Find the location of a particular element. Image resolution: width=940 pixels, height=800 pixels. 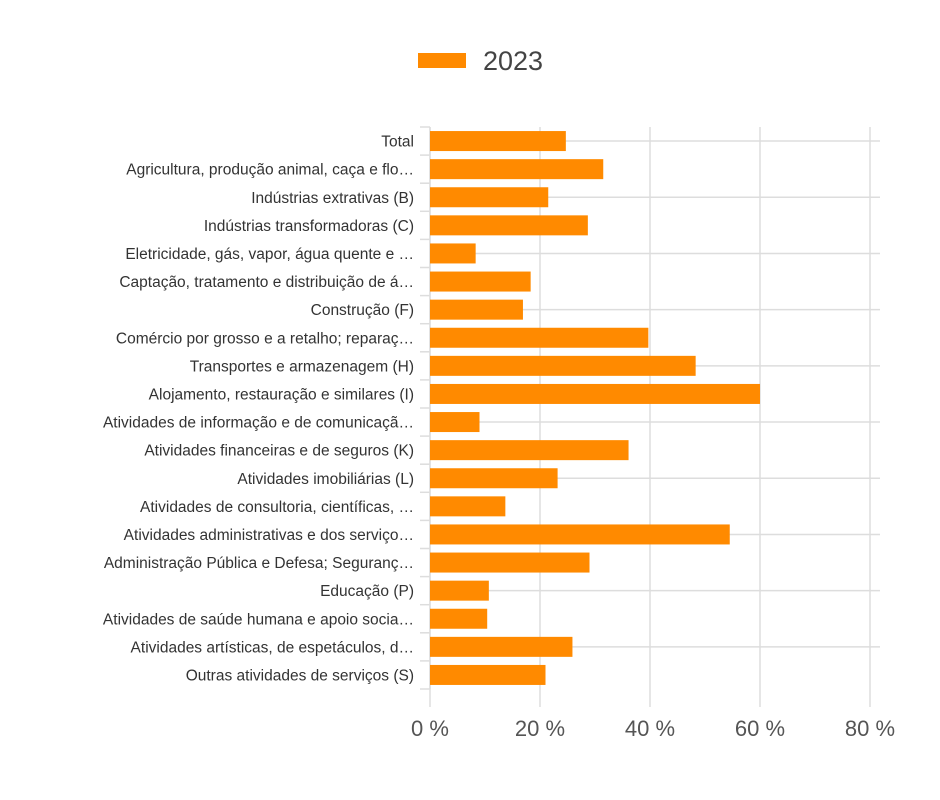

category-label: Total is located at coordinates (397, 142).